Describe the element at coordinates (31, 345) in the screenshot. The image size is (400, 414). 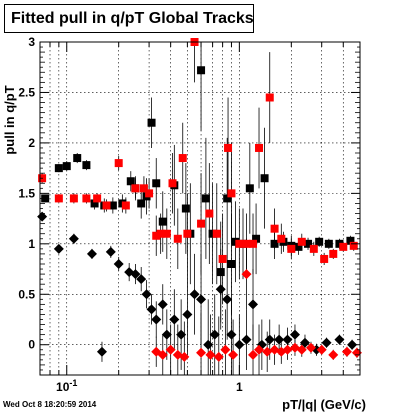
I see `y-tick-label: 0` at that location.